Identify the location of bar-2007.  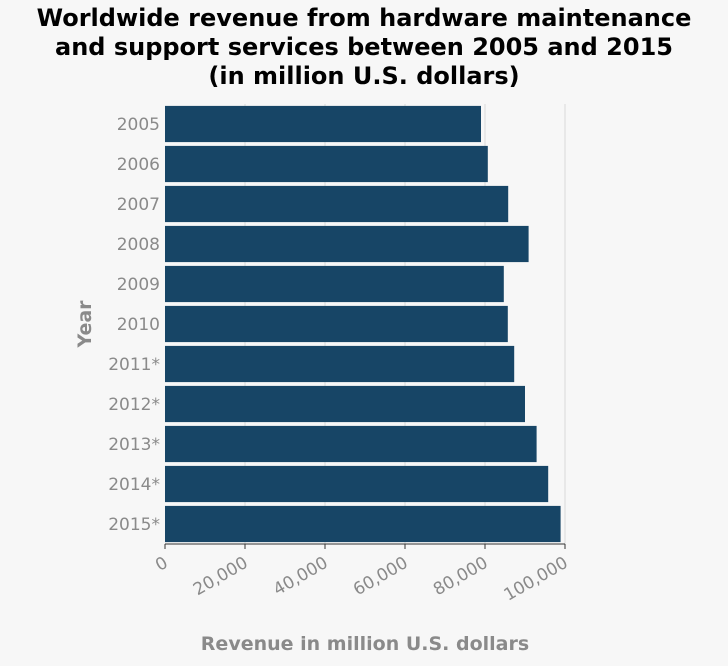
(337, 204).